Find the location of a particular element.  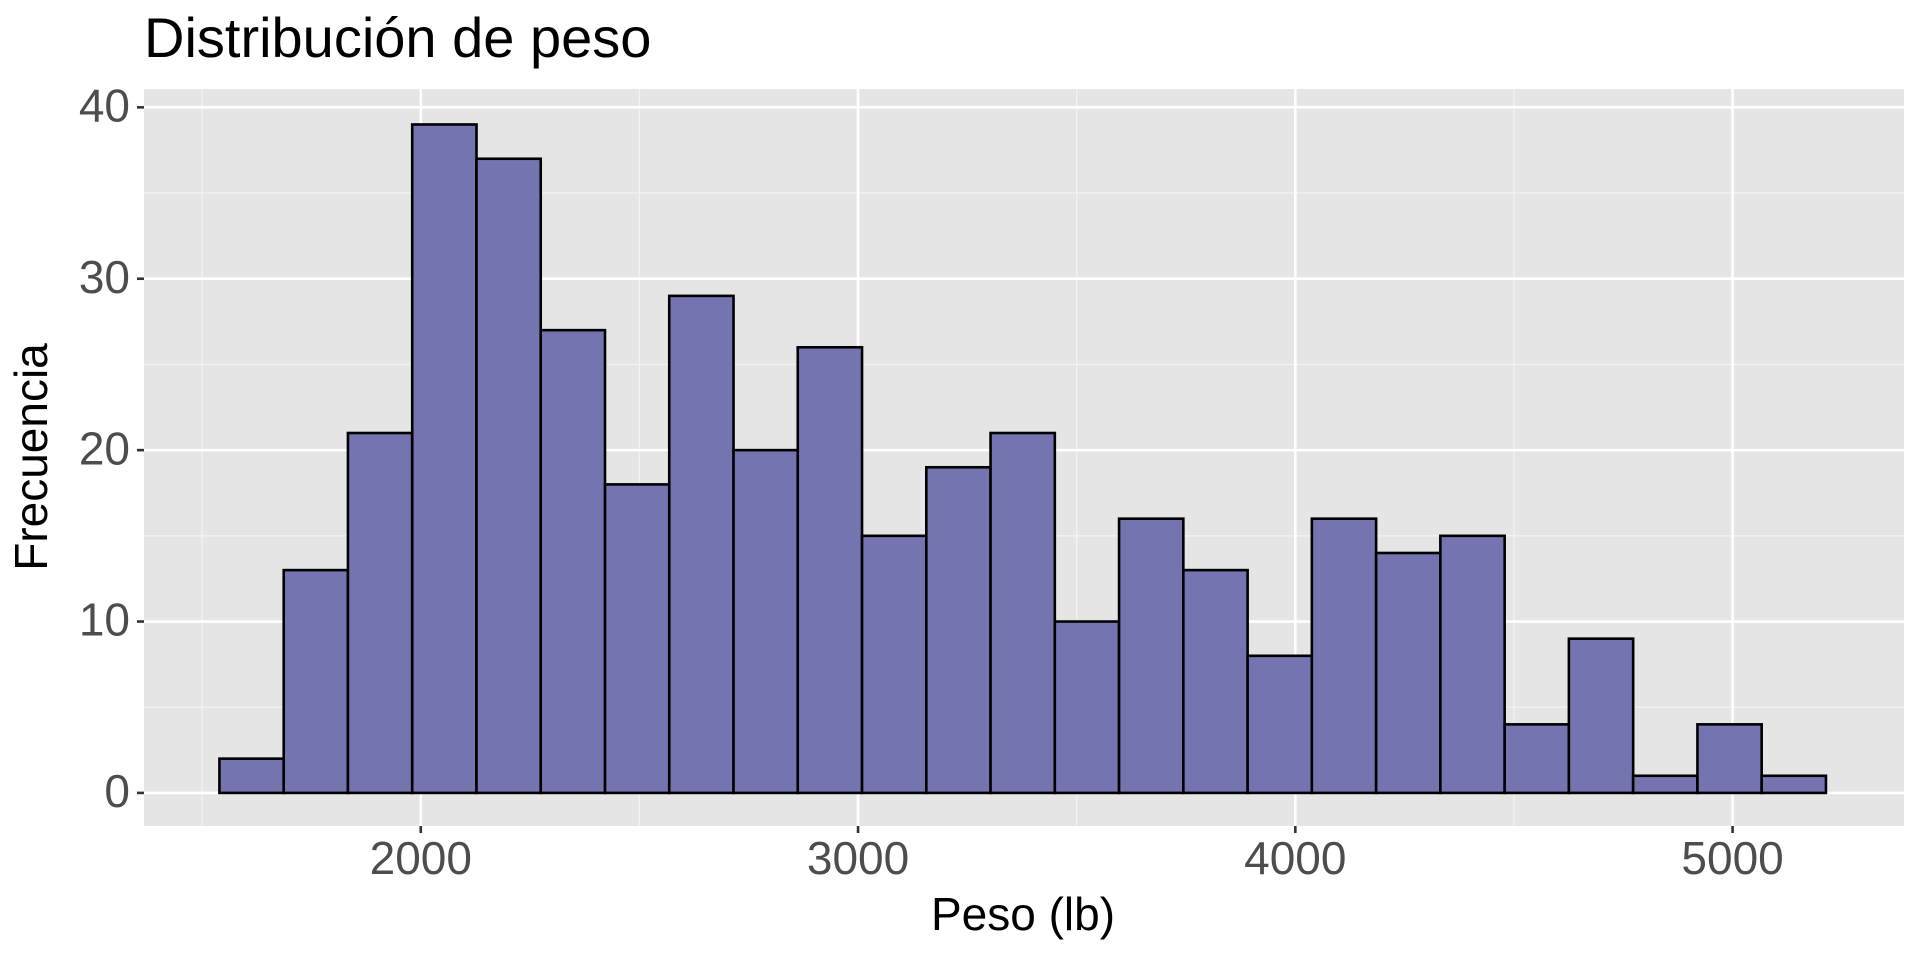

x-tick-label: 2000 is located at coordinates (421, 858).